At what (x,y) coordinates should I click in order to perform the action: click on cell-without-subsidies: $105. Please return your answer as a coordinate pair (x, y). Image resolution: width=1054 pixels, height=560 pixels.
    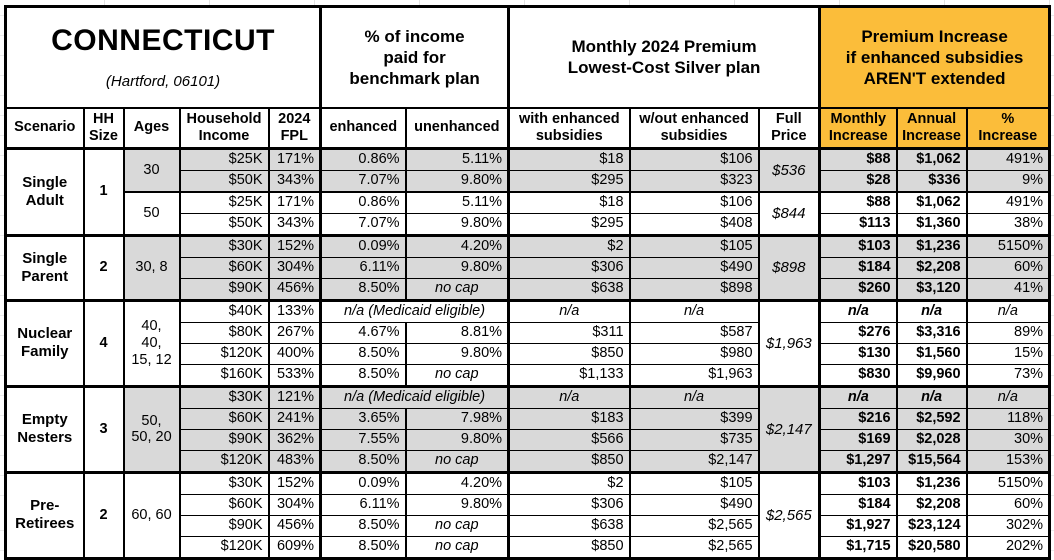
    Looking at the image, I should click on (694, 245).